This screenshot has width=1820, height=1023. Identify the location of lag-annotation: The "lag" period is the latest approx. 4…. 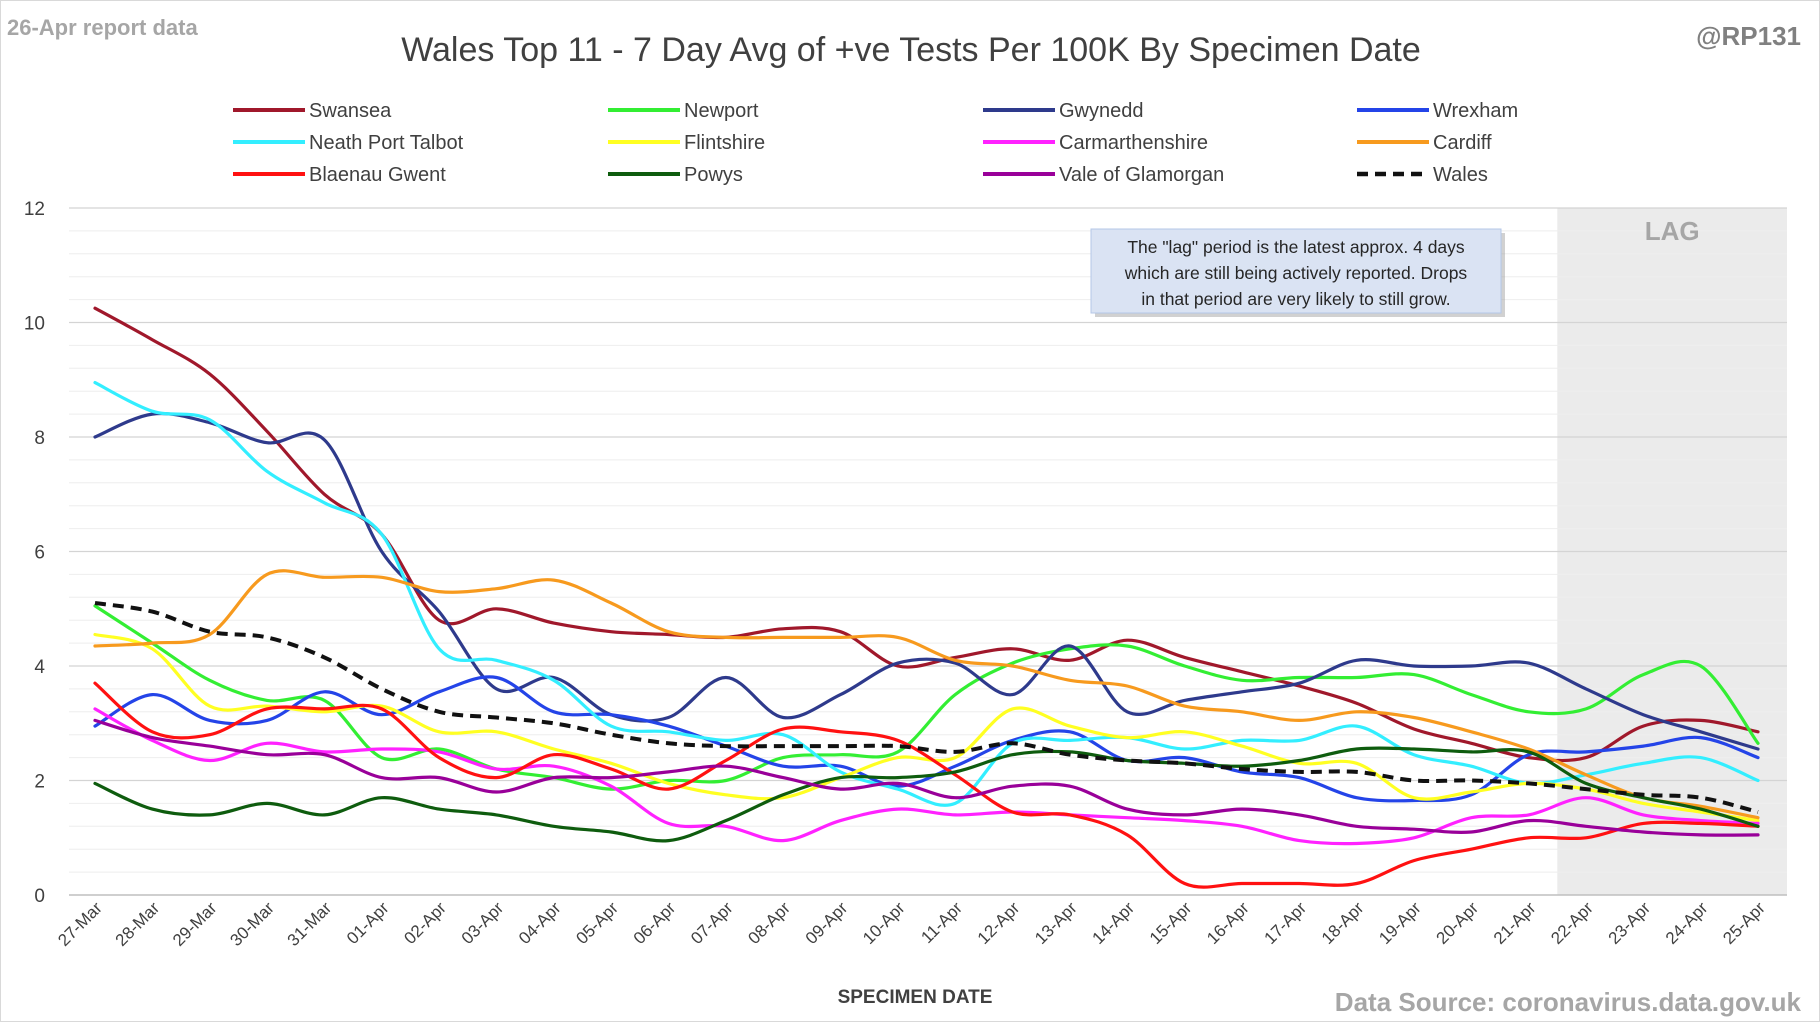
(1297, 272).